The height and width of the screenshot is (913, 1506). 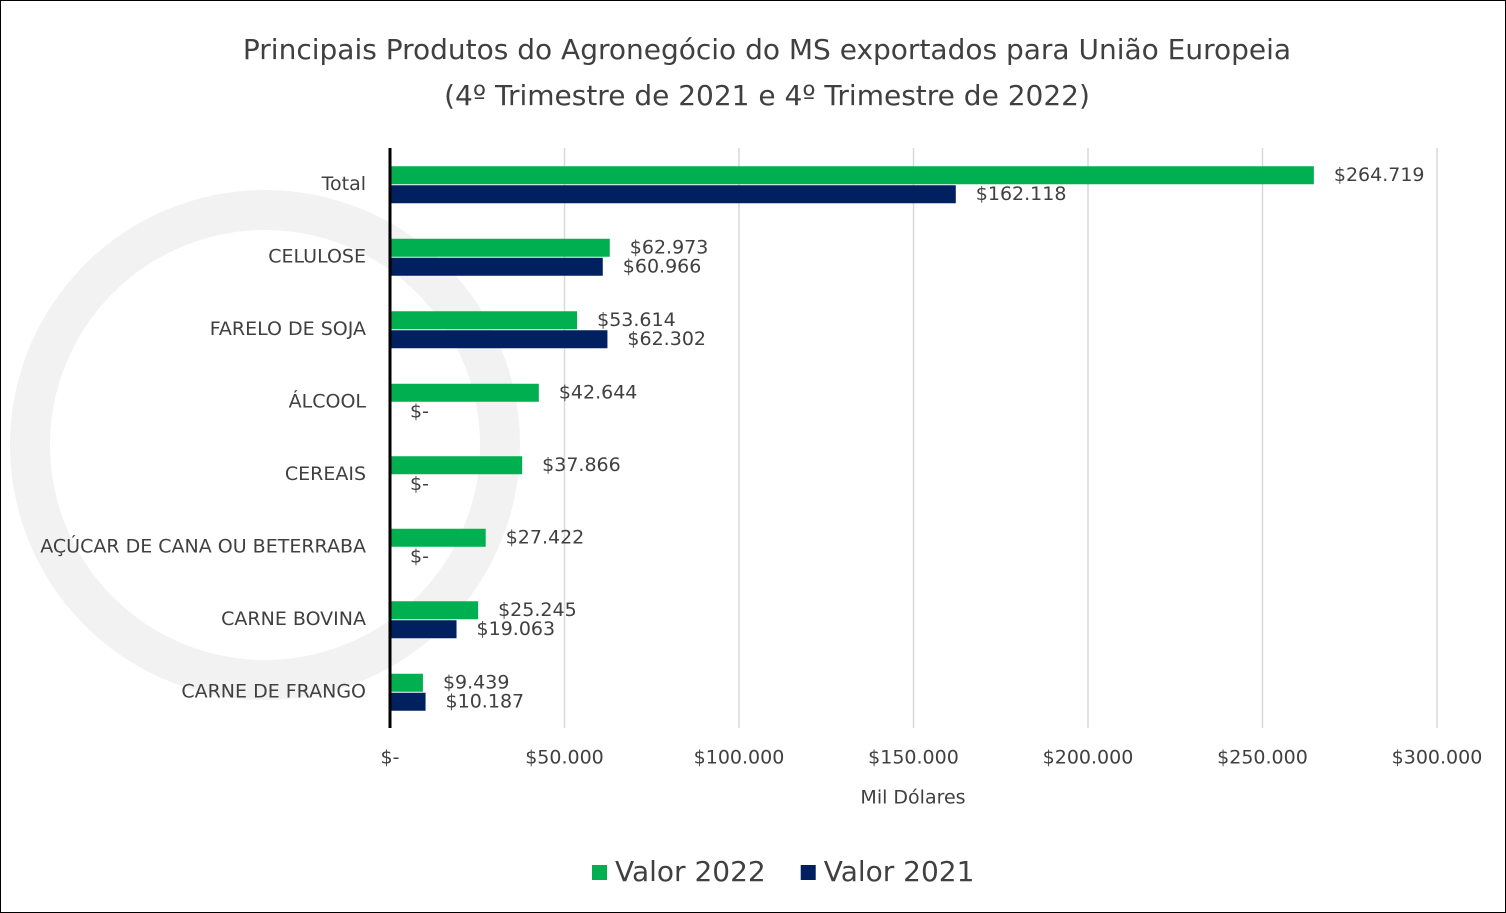 What do you see at coordinates (516, 629) in the screenshot?
I see `value-label: $19.063` at bounding box center [516, 629].